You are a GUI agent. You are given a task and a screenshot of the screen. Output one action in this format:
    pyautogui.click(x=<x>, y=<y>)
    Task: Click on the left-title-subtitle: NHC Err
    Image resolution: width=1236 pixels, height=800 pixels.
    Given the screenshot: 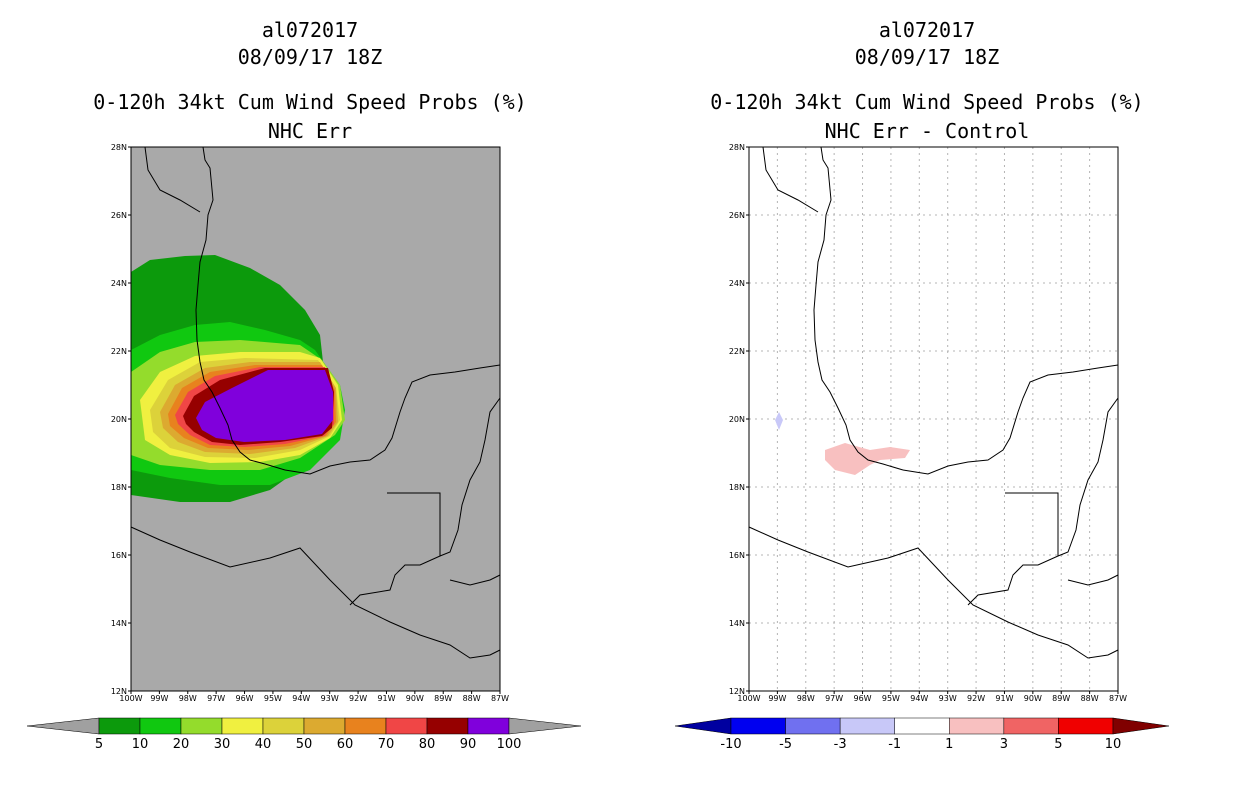 What is the action you would take?
    pyautogui.click(x=310, y=131)
    